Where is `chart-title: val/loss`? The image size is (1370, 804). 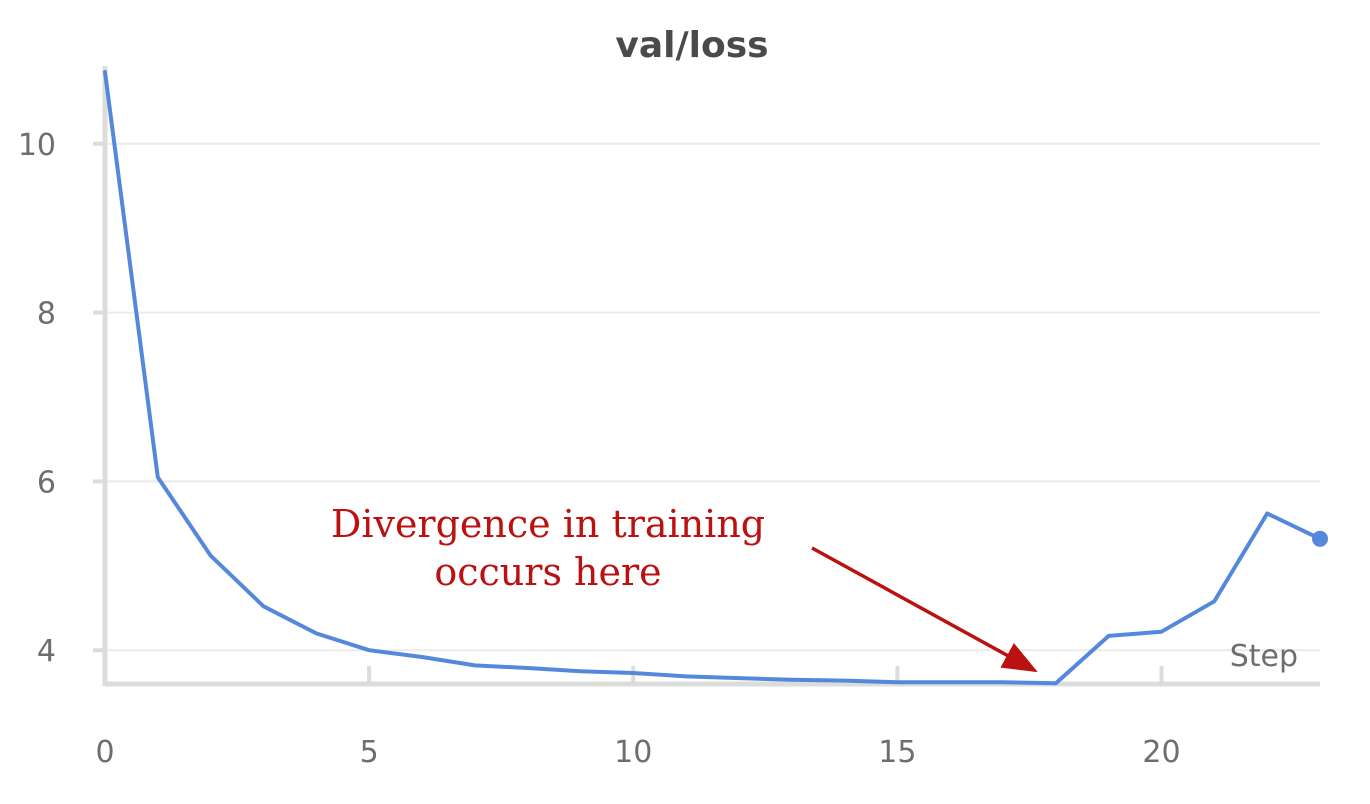 chart-title: val/loss is located at coordinates (691, 45).